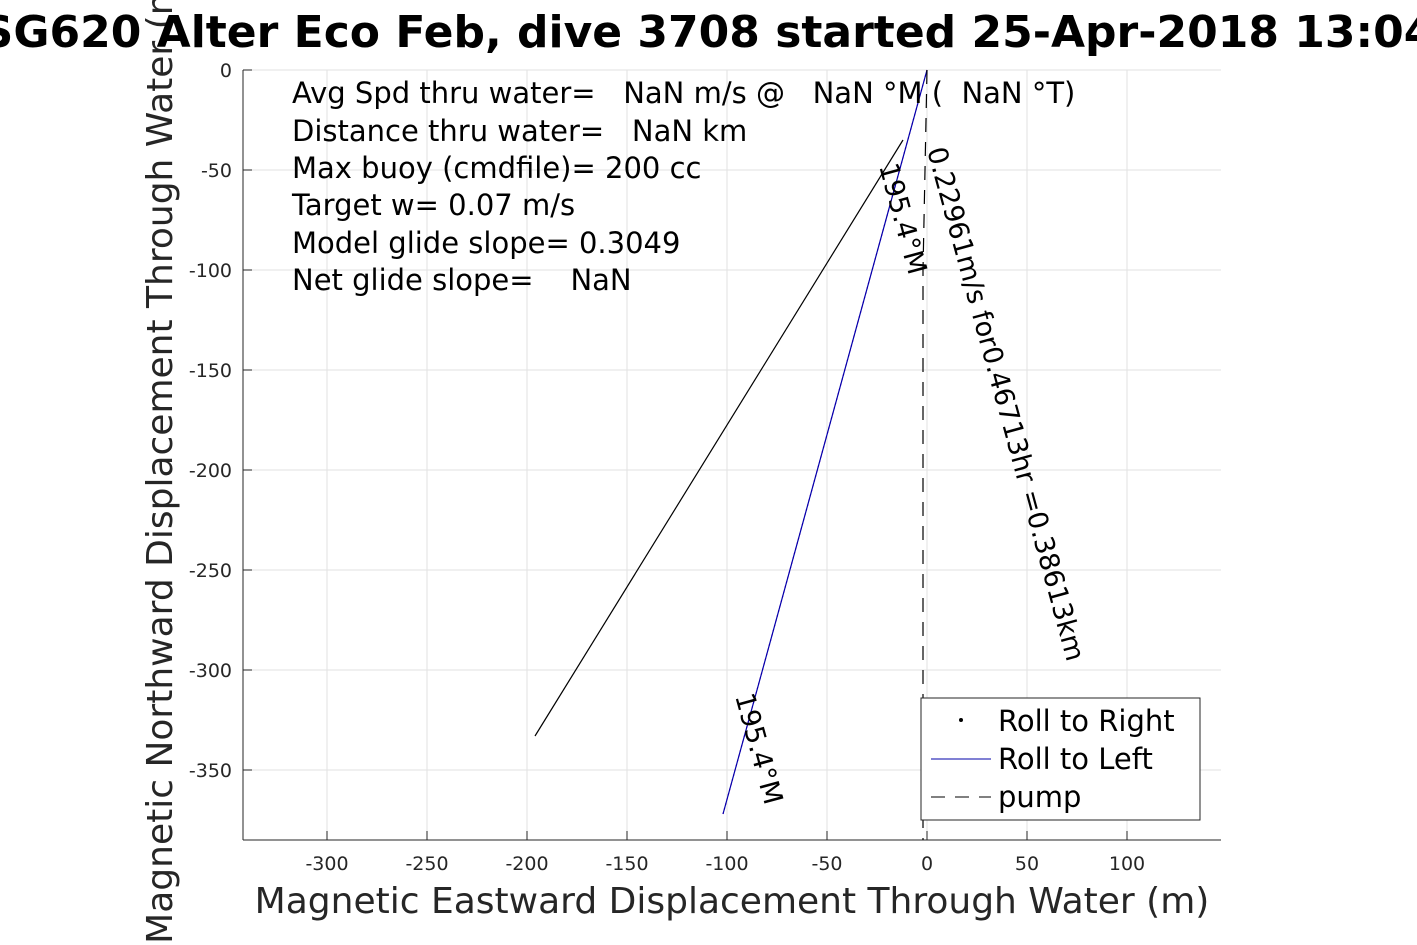 The width and height of the screenshot is (1417, 945). Describe the element at coordinates (1039, 797) in the screenshot. I see `legend-label-pump: pump` at that location.